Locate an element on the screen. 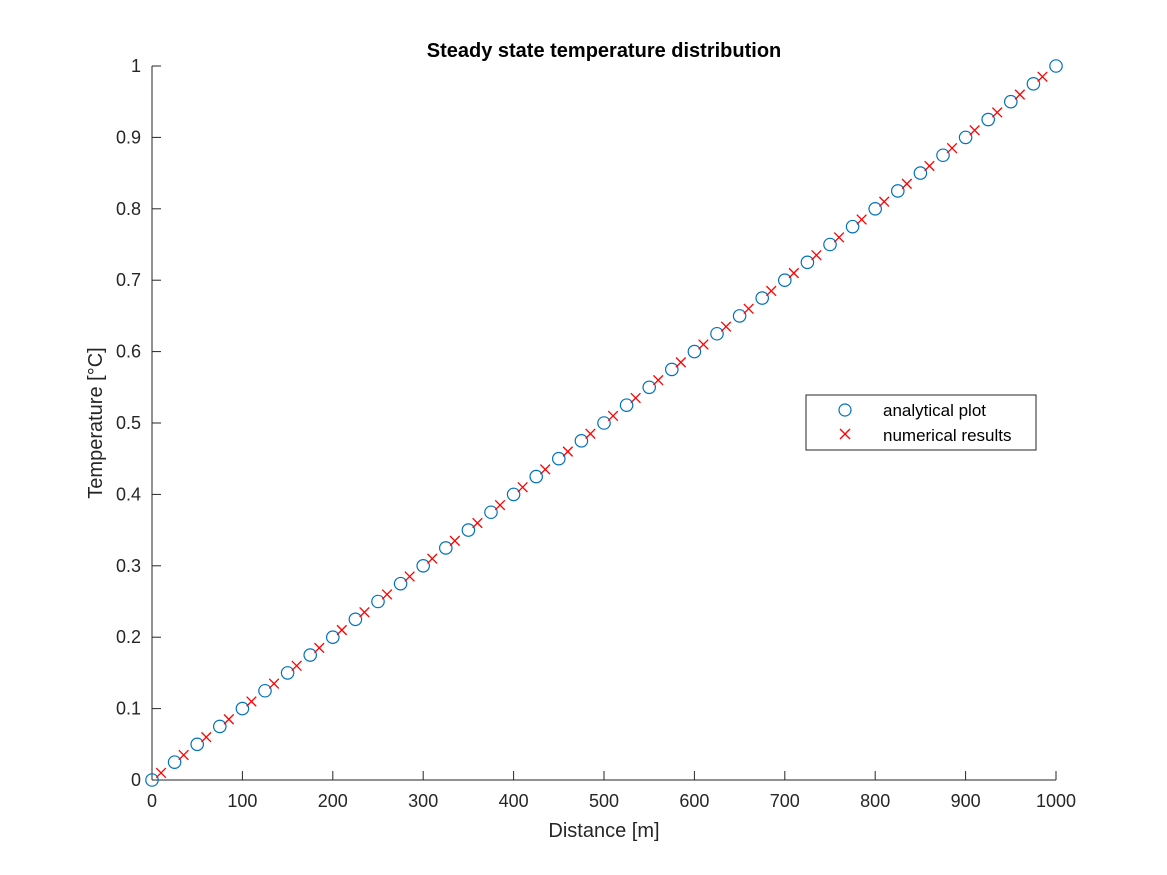 The width and height of the screenshot is (1167, 875). y-tick-label: 0.5 is located at coordinates (128, 423).